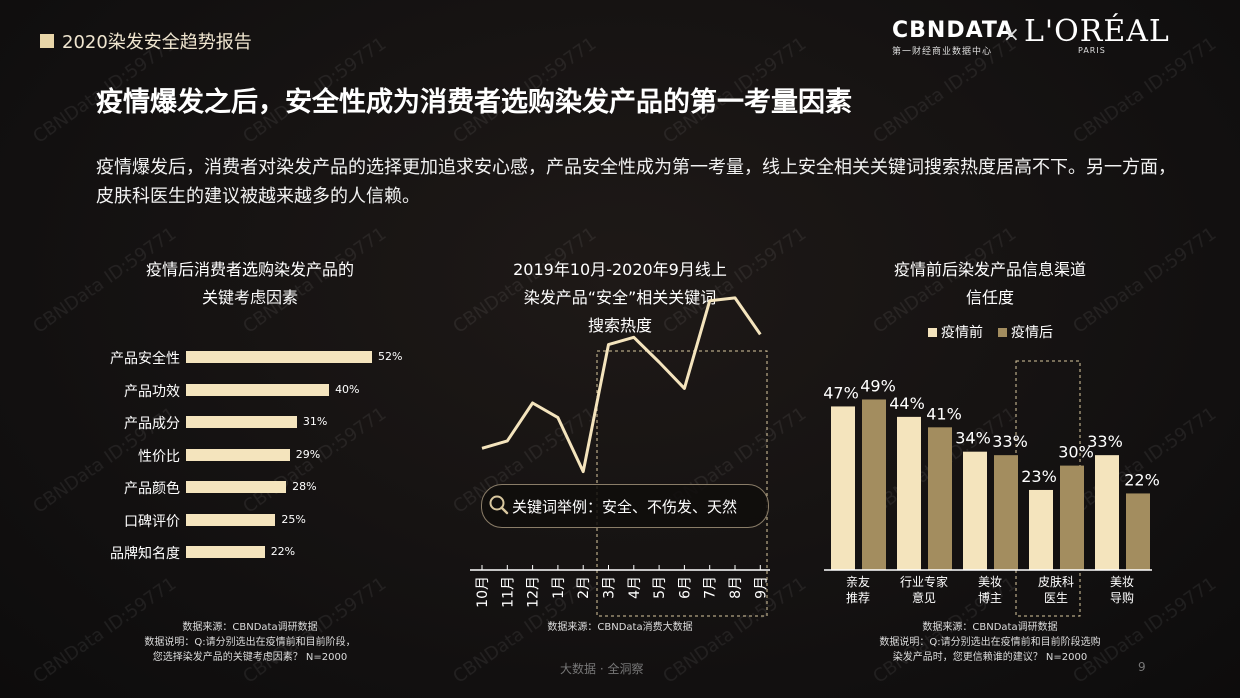 This screenshot has height=698, width=1240. What do you see at coordinates (1142, 479) in the screenshot?
I see `chart3-value-label: 22%` at bounding box center [1142, 479].